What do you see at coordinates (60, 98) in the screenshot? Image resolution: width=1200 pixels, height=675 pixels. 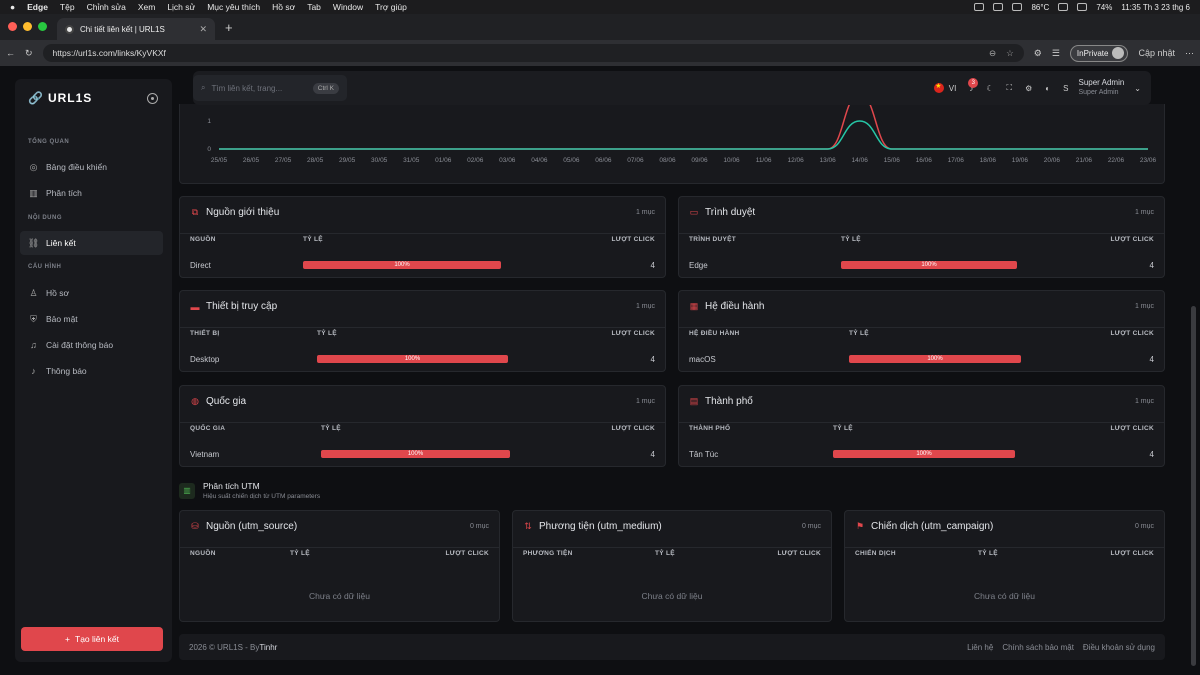 I see `logo: 🔗 URL1S` at bounding box center [60, 98].